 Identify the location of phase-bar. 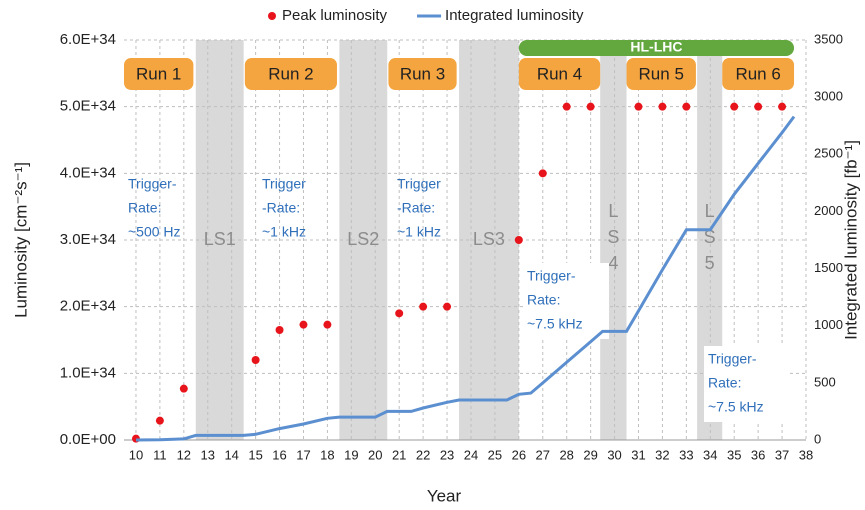
(656, 48).